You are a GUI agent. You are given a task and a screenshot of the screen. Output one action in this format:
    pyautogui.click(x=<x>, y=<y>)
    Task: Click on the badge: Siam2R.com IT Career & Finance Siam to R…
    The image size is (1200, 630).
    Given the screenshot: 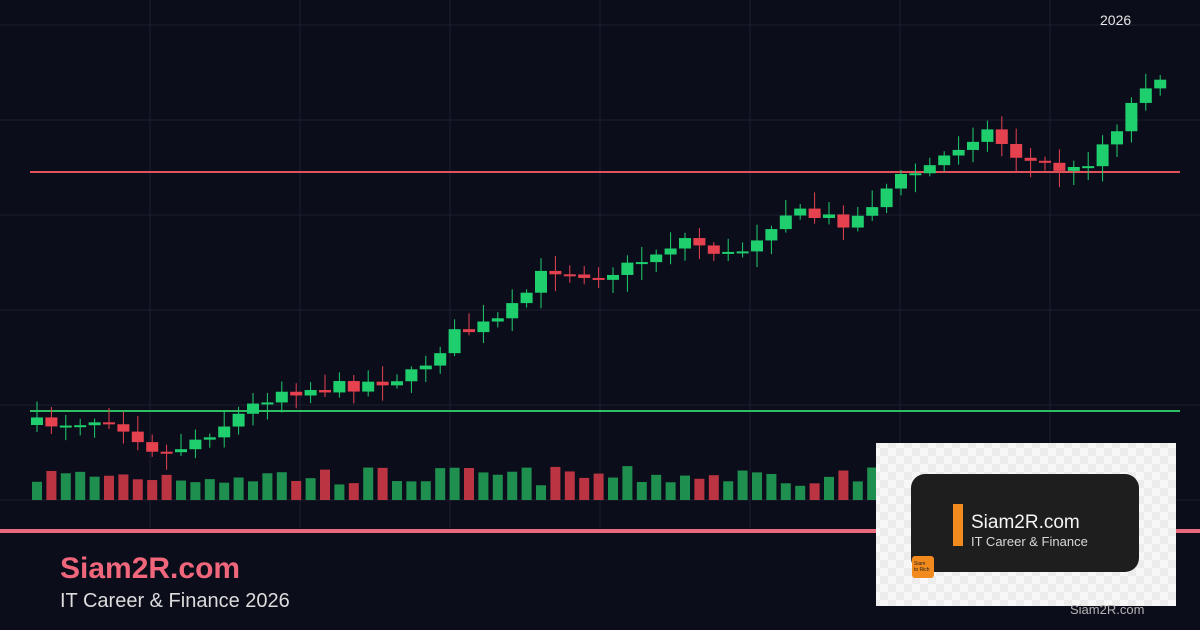 What is the action you would take?
    pyautogui.click(x=1026, y=530)
    